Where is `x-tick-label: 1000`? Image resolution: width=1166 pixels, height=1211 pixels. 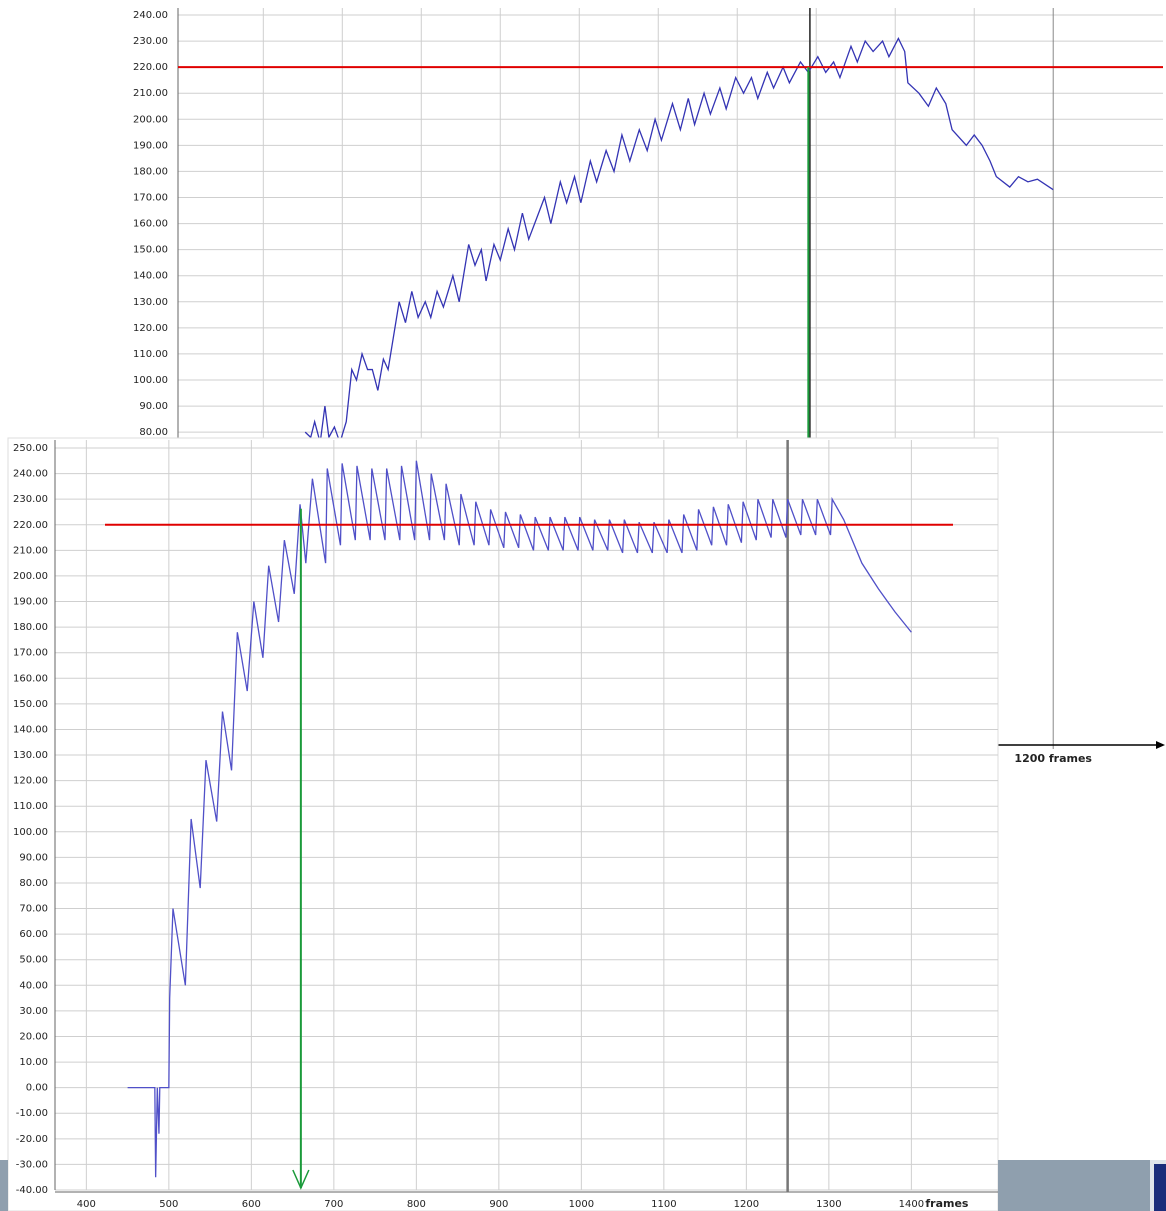
x-tick-label: 1000 is located at coordinates (581, 1204).